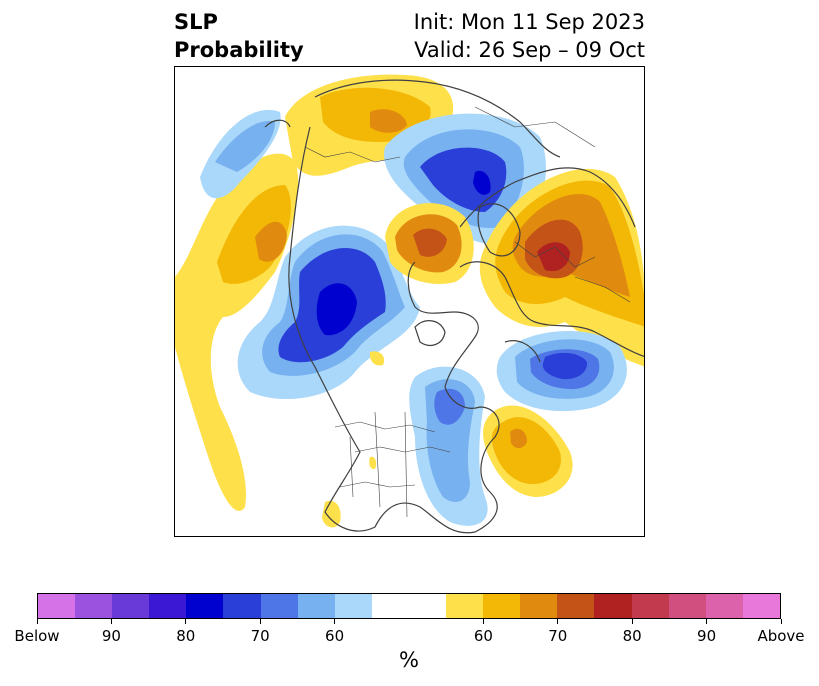 This screenshot has width=819, height=686. What do you see at coordinates (240, 154) in the screenshot?
I see `below-north-pacific` at bounding box center [240, 154].